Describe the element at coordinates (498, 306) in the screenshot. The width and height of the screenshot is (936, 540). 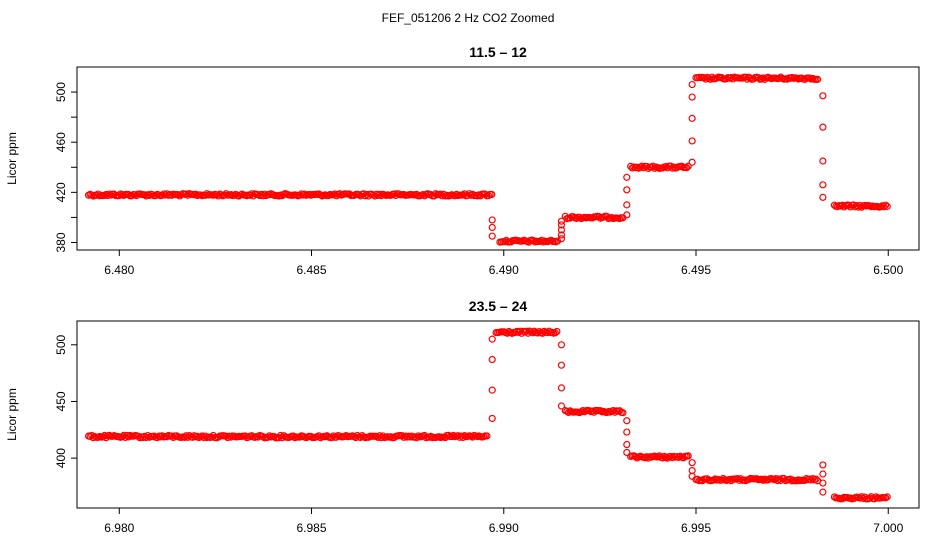
I see `panel-title: 23.5 – 24` at that location.